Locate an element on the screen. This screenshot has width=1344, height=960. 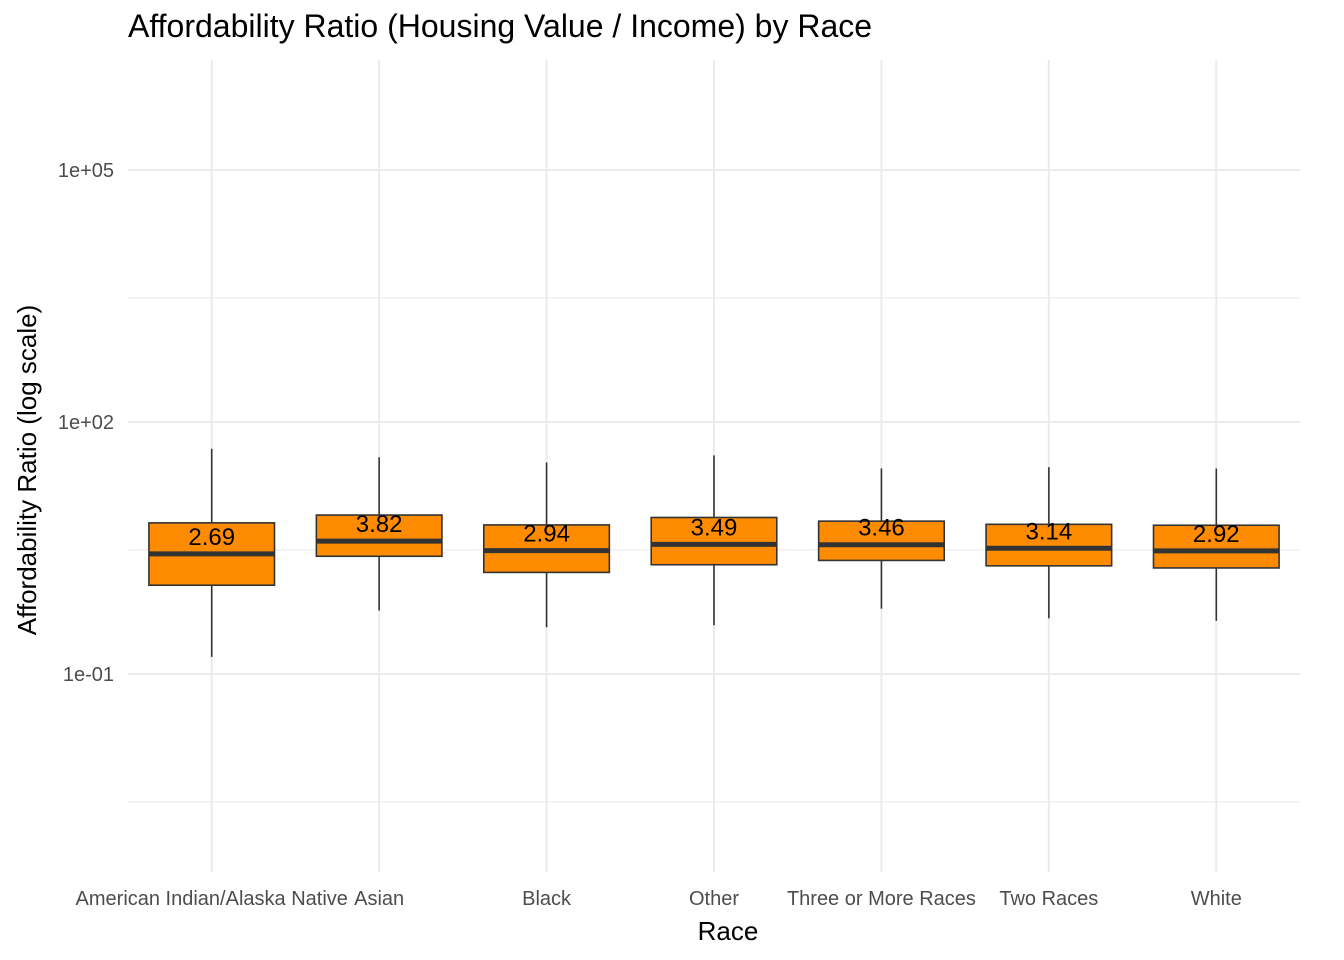
y-tick-label: 1e+05 is located at coordinates (86, 171).